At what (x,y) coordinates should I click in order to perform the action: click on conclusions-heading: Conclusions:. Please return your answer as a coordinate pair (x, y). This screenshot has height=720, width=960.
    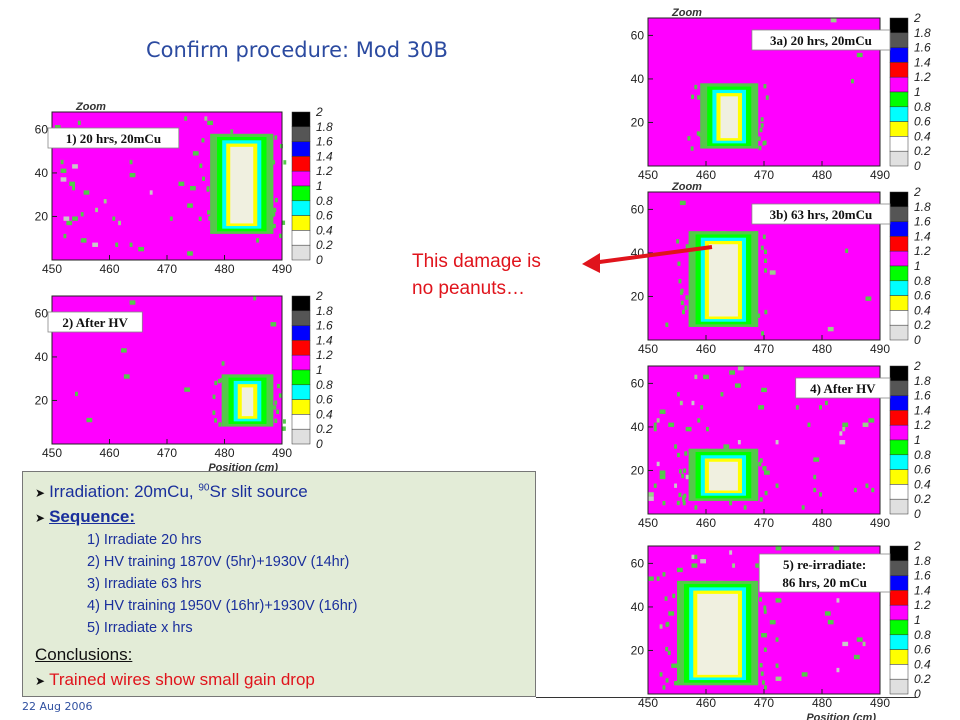
    Looking at the image, I should click on (84, 654).